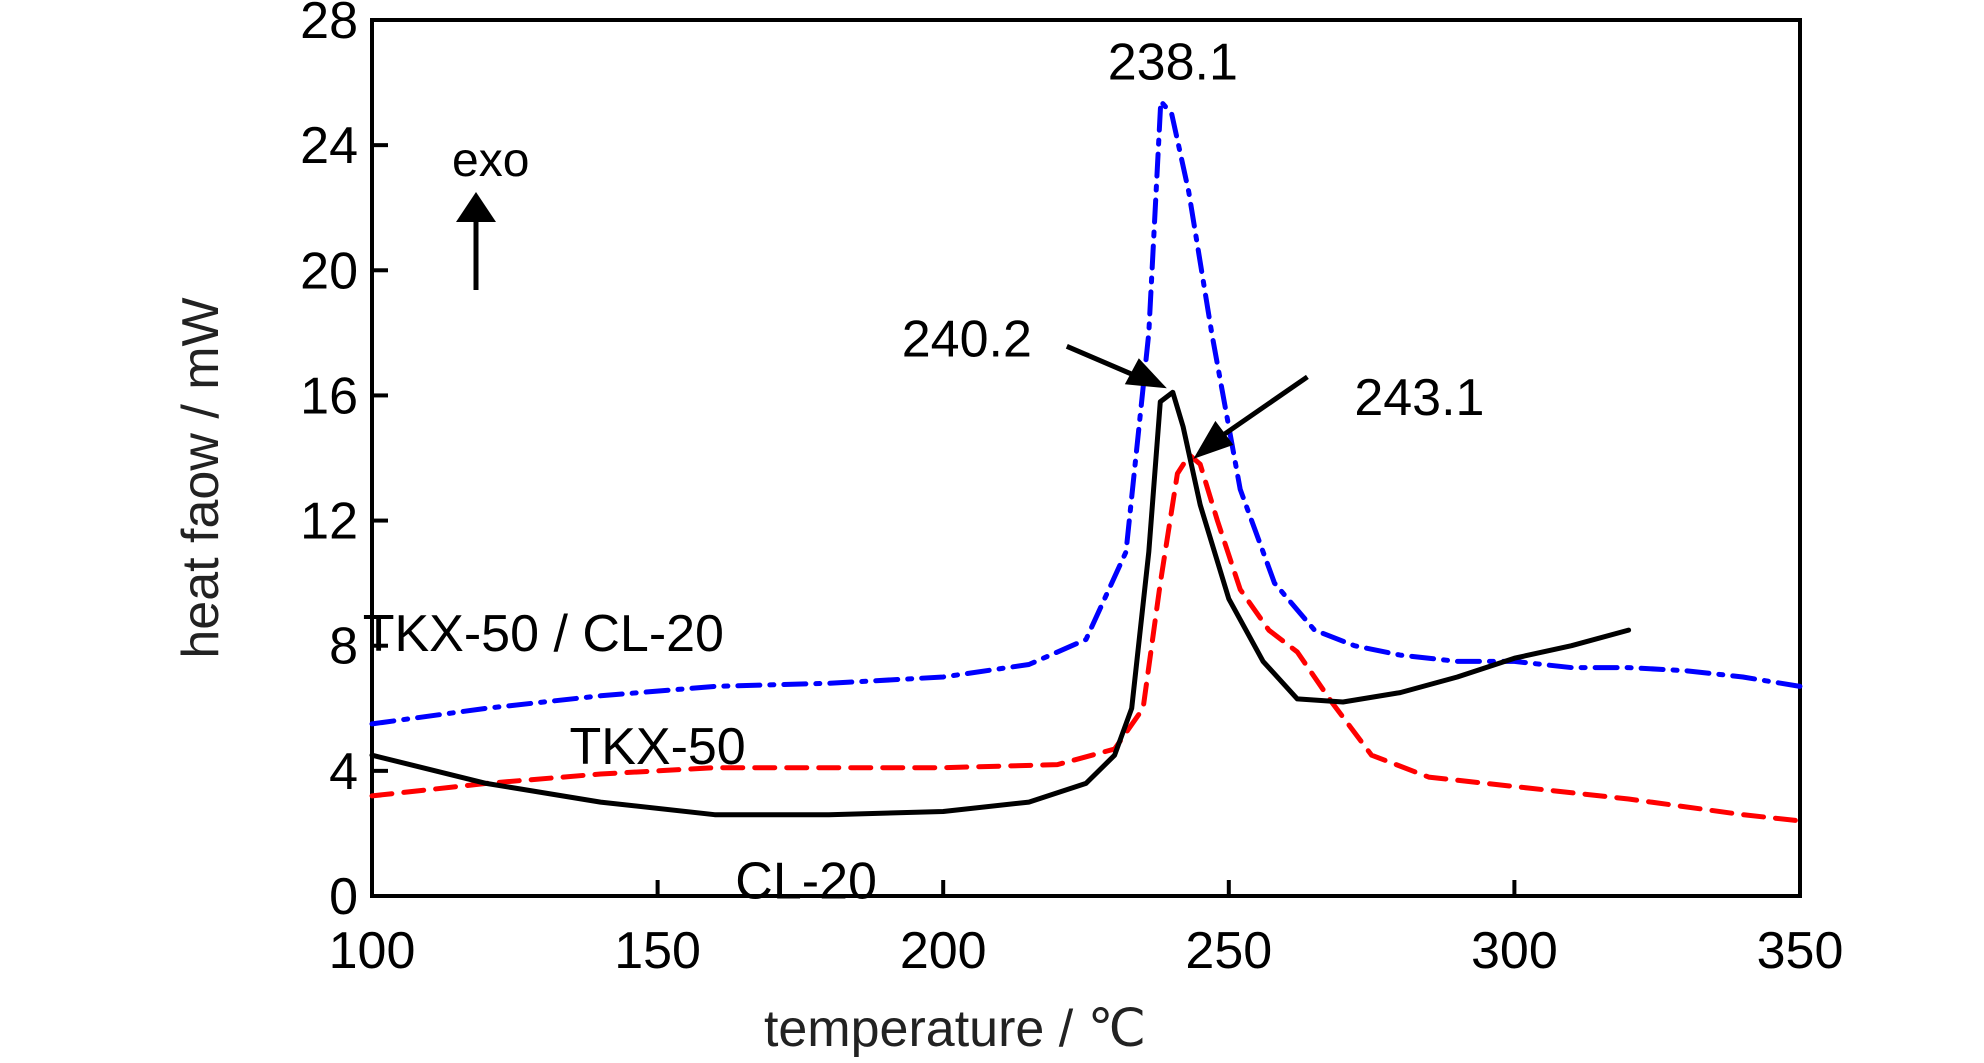 The width and height of the screenshot is (1984, 1063). Describe the element at coordinates (1101, 361) in the screenshot. I see `annotation-arrow-cl20` at that location.